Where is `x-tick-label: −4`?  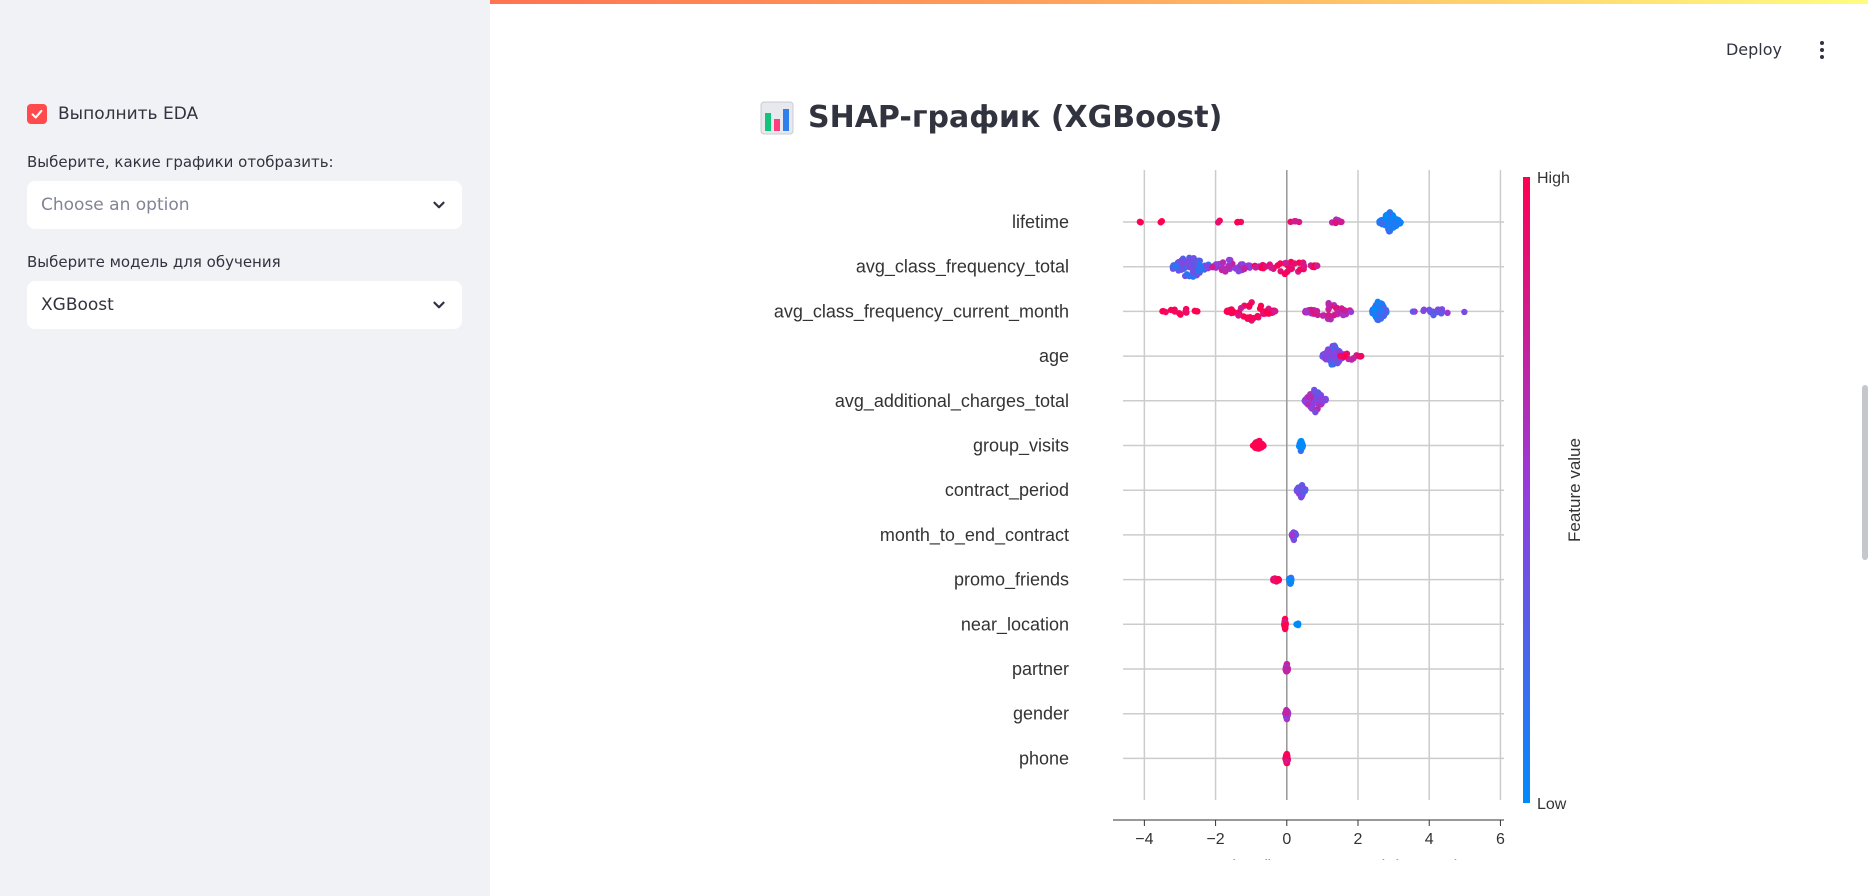
x-tick-label: −4 is located at coordinates (1144, 839).